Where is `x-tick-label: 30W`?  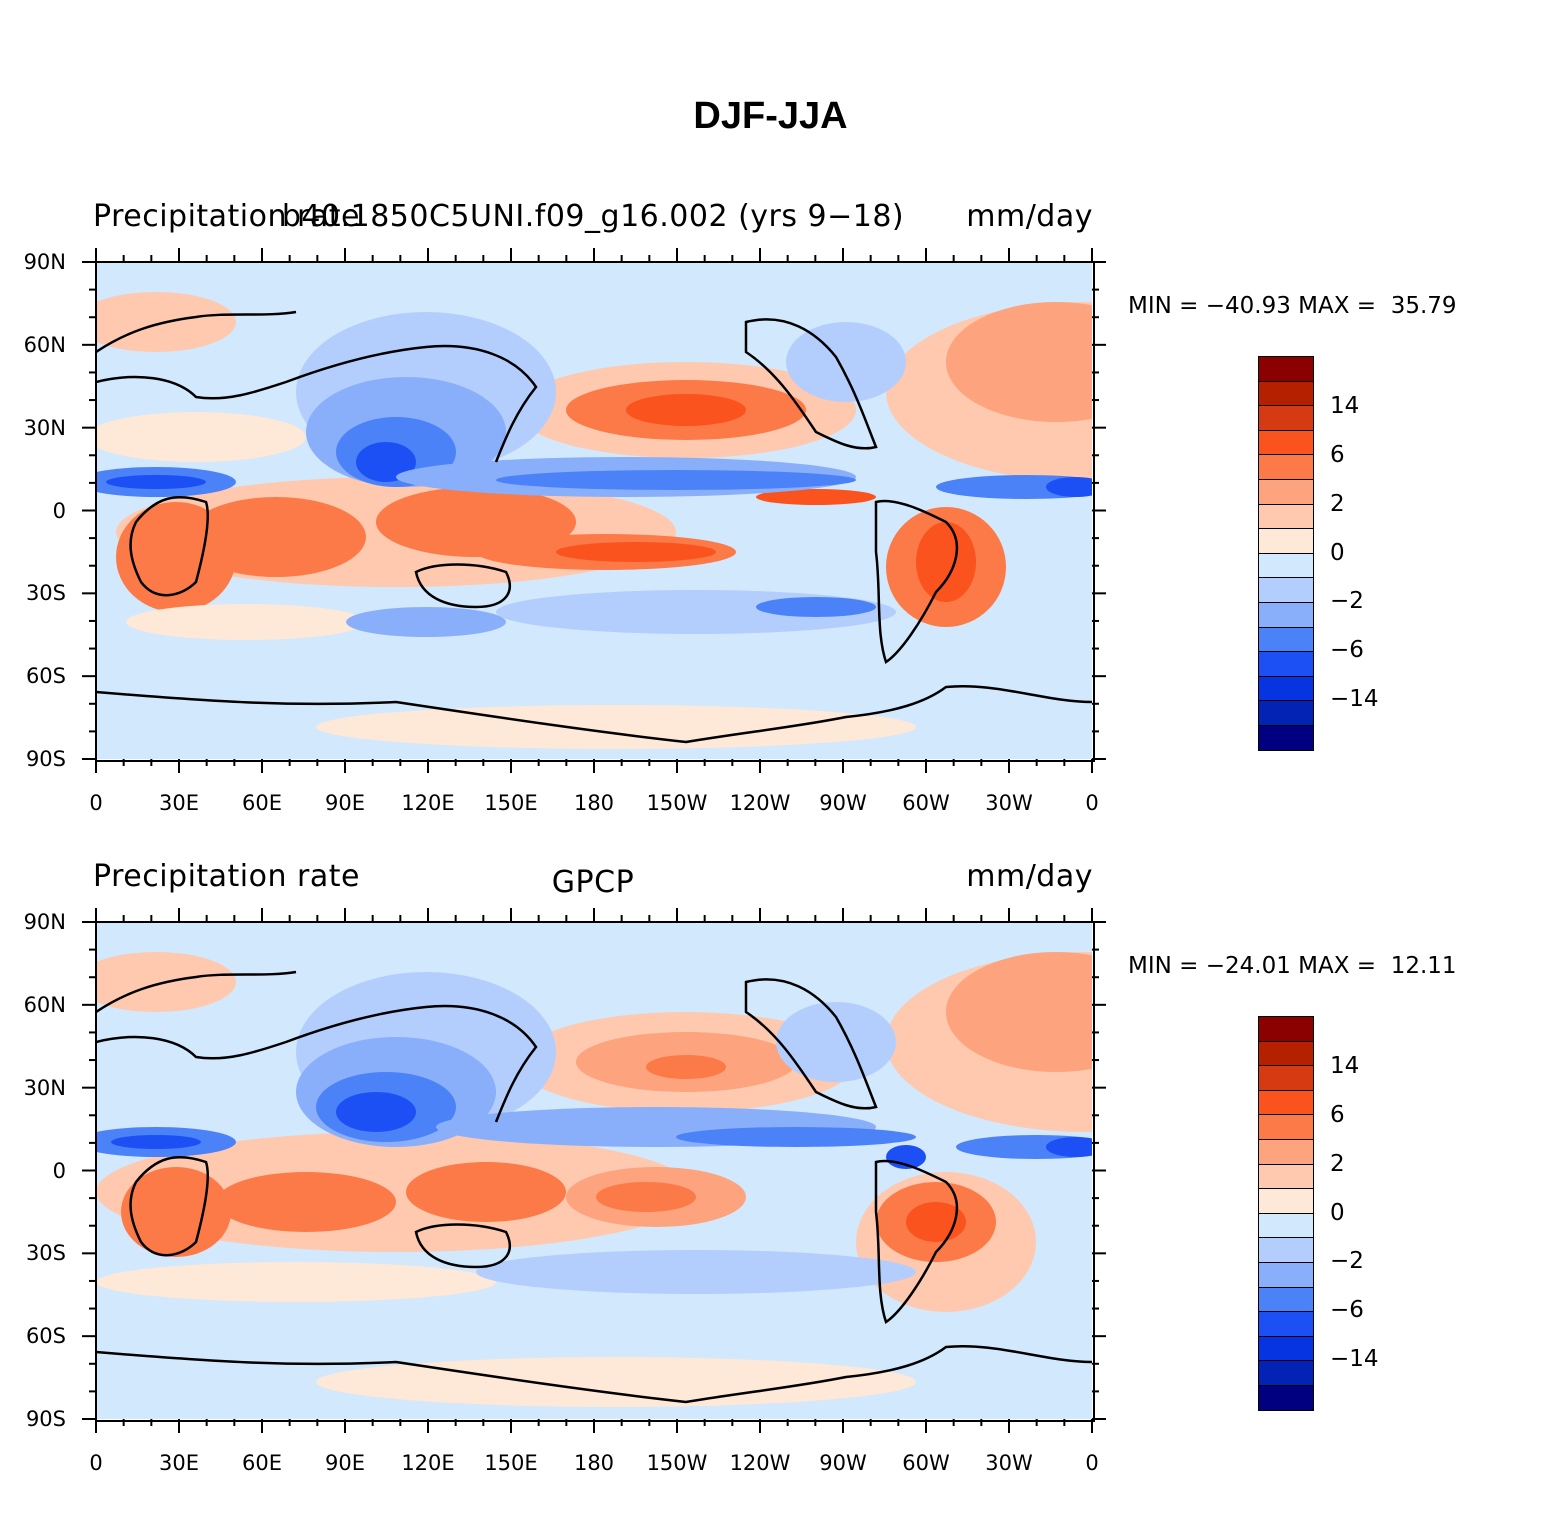
x-tick-label: 30W is located at coordinates (1009, 1463).